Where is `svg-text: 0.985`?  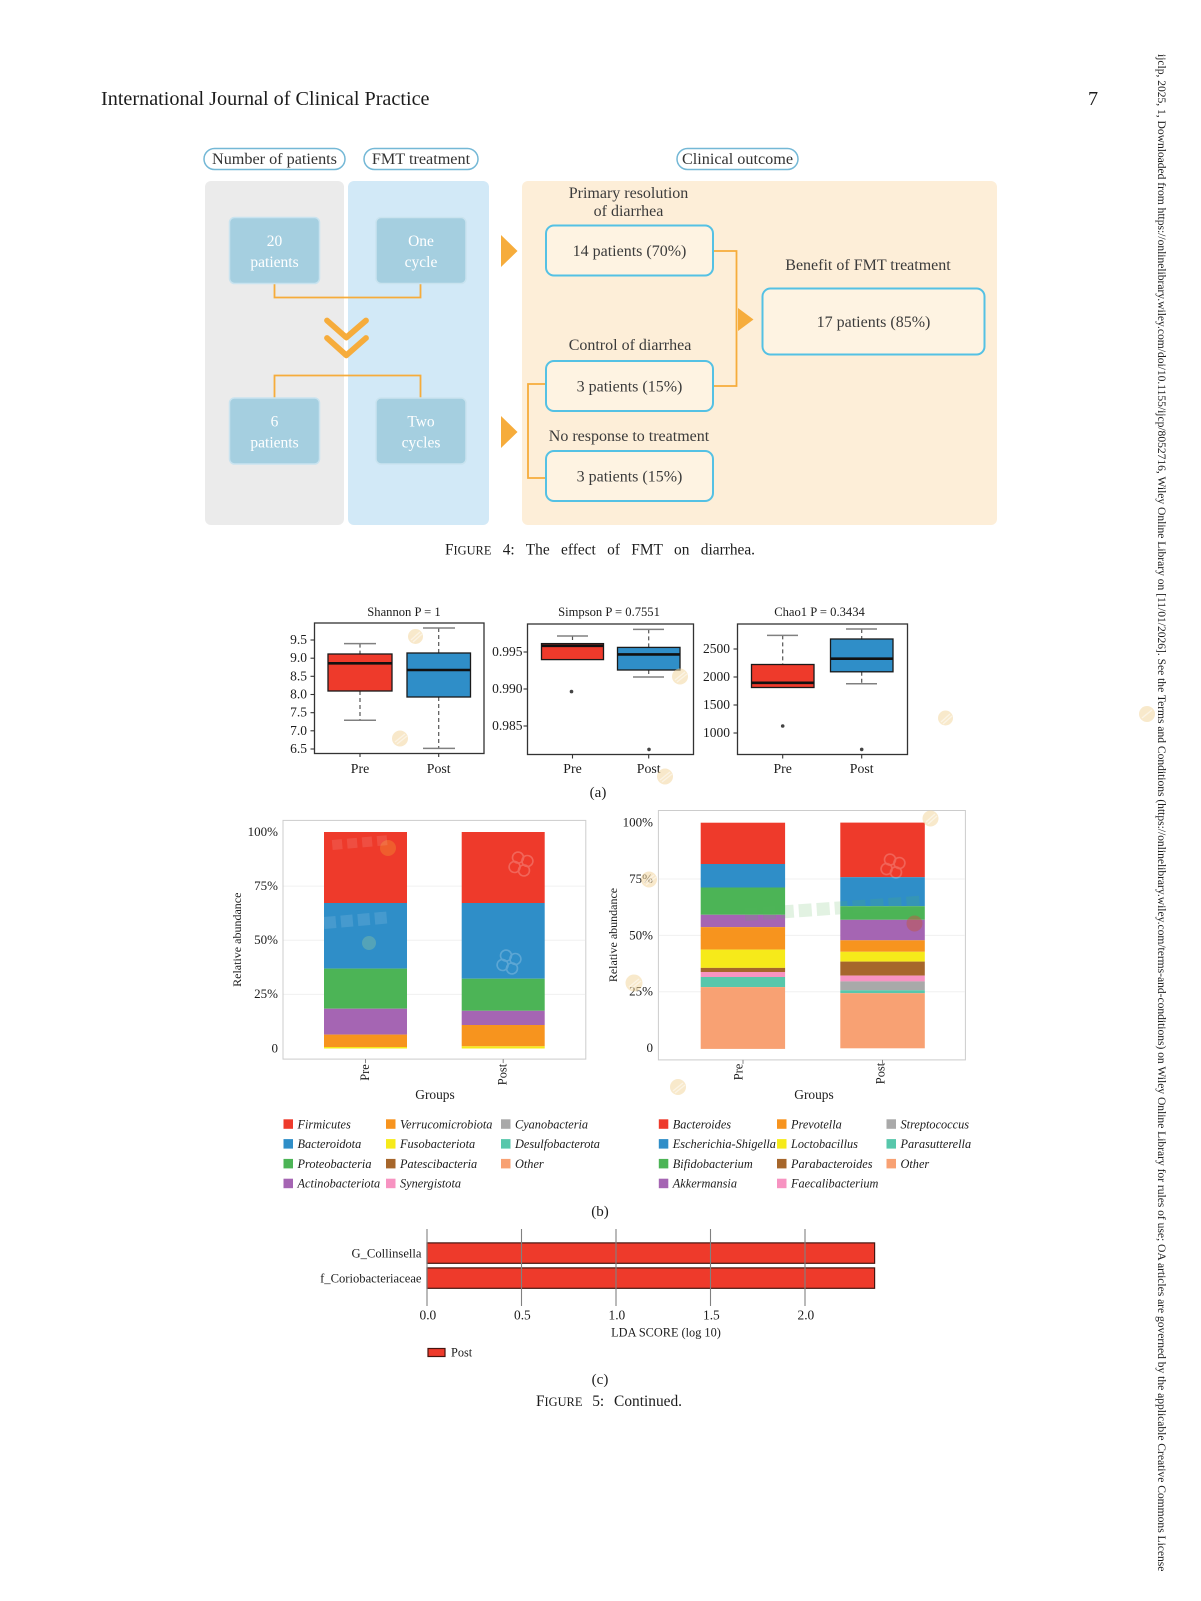 svg-text: 0.985 is located at coordinates (507, 725).